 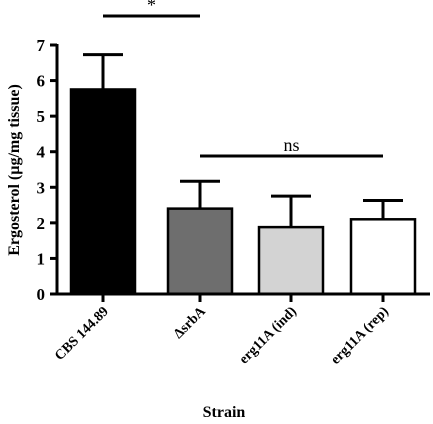 What do you see at coordinates (268, 335) in the screenshot?
I see `x-tick-label-2: erg11A (ind)` at bounding box center [268, 335].